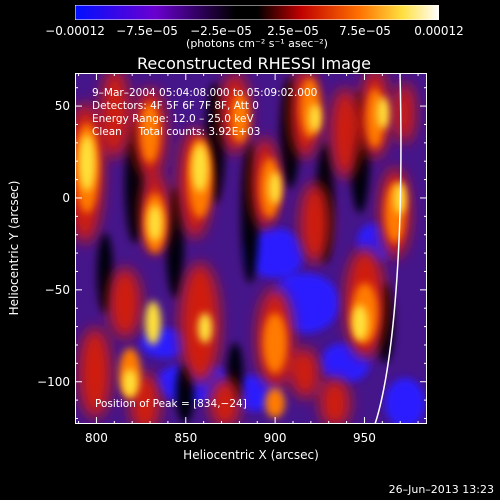 This screenshot has height=500, width=500. What do you see at coordinates (171, 404) in the screenshot?
I see `annotation-peak-position: Position of Peak = [834,−24]` at bounding box center [171, 404].